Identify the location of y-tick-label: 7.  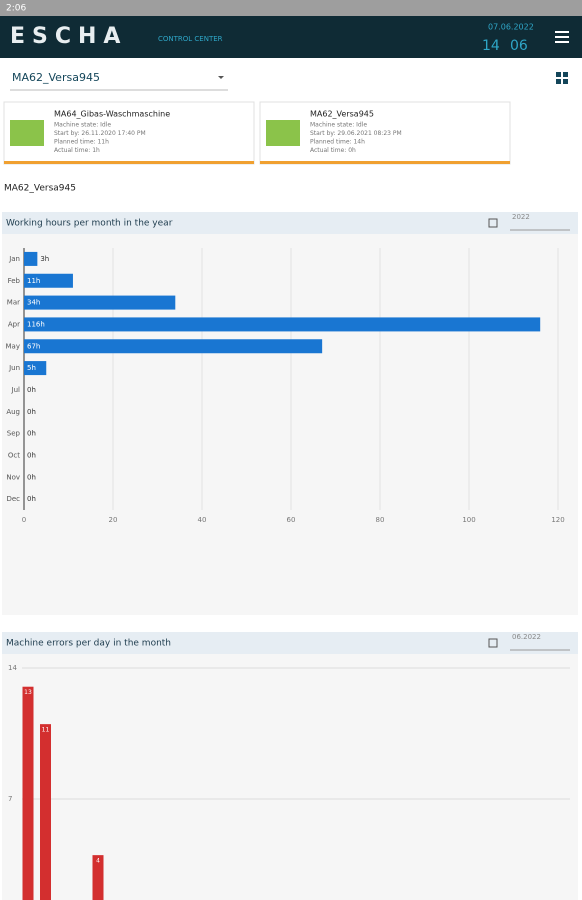
(10, 799).